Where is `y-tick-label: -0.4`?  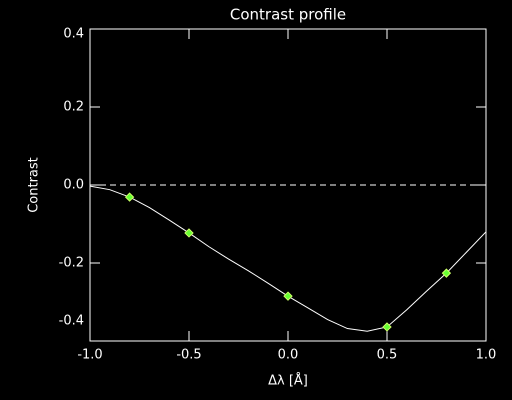 y-tick-label: -0.4 is located at coordinates (71, 321).